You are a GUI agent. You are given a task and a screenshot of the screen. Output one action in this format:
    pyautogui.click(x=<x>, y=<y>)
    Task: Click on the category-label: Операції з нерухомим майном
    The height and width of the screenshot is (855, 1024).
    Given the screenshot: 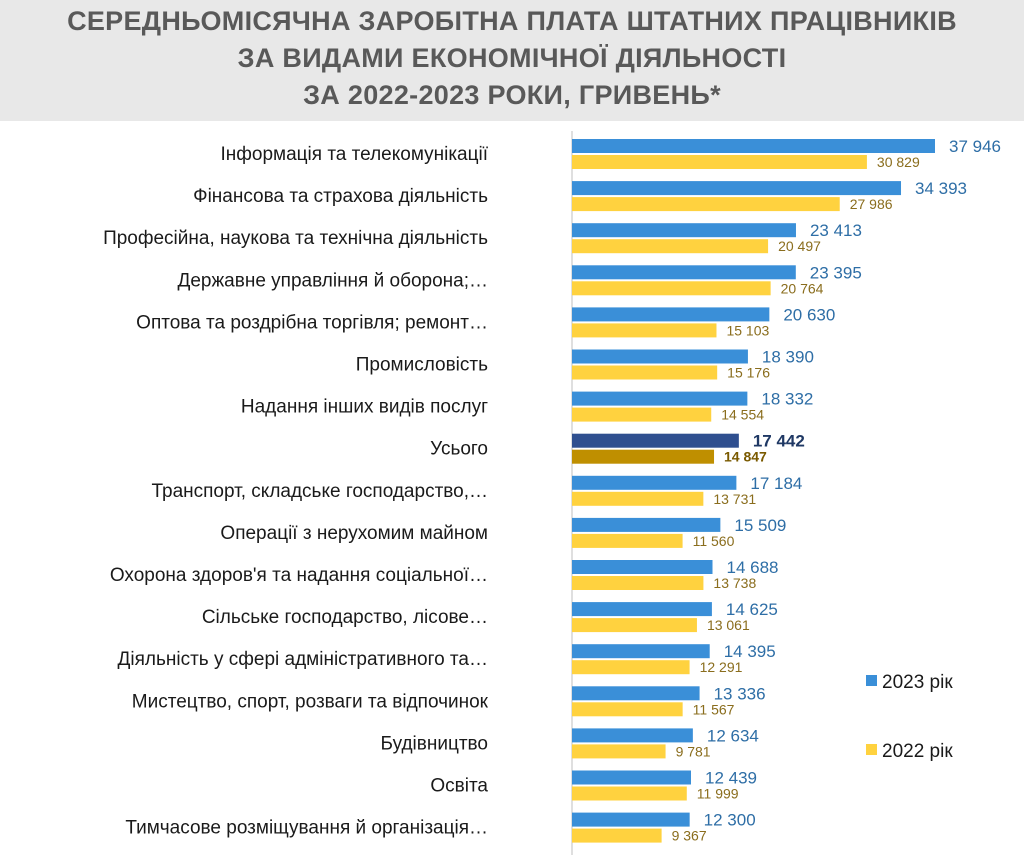 What is the action you would take?
    pyautogui.click(x=354, y=533)
    